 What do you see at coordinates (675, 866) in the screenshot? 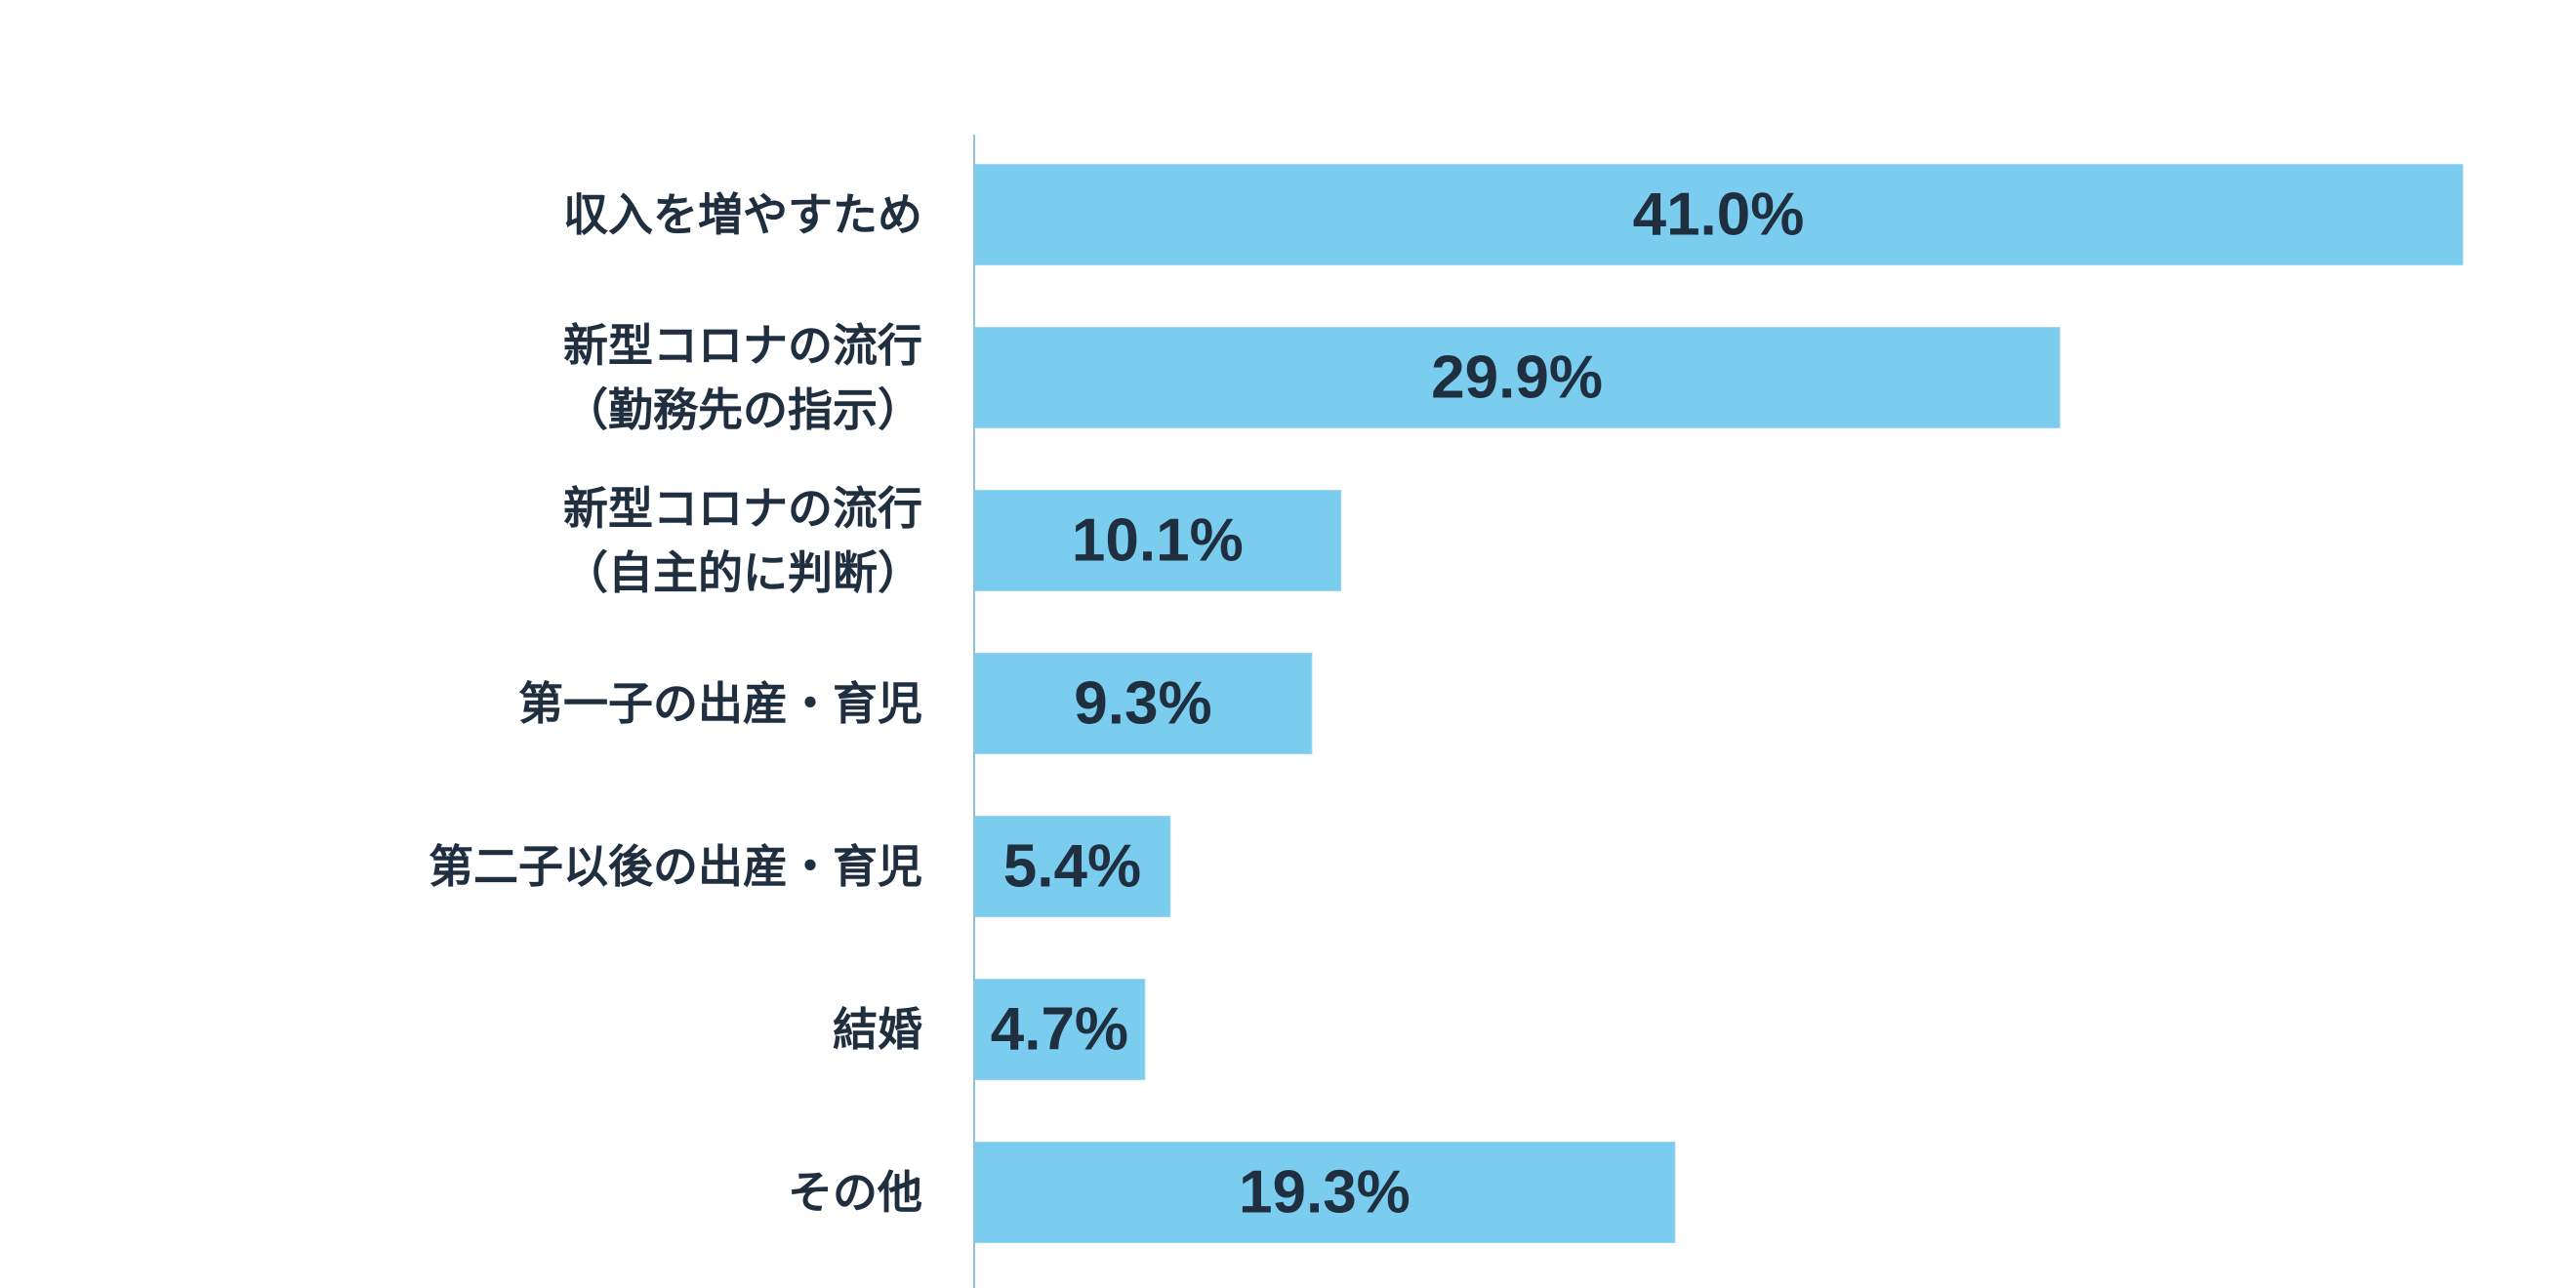
I see `category-label: 第二子以後の出産・育児` at bounding box center [675, 866].